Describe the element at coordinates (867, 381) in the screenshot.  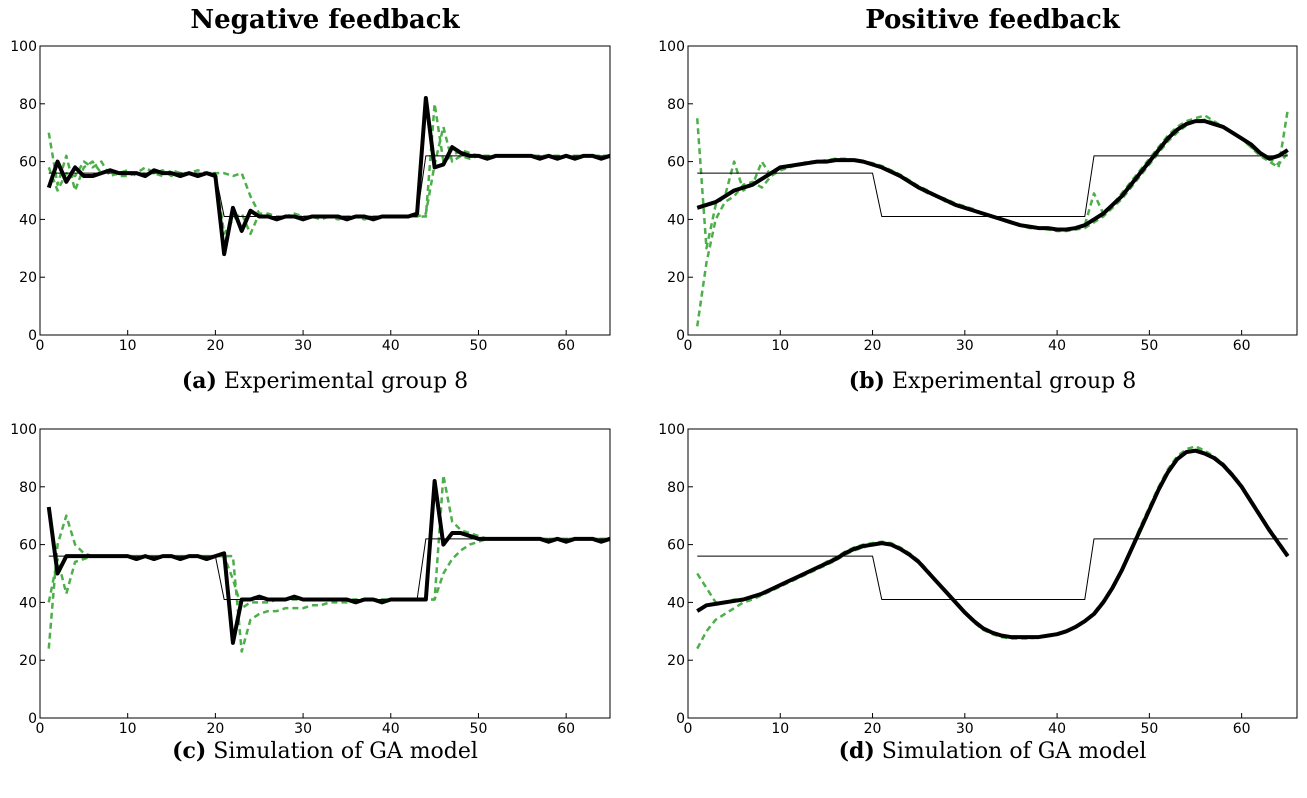
I see `caption-label: (b)` at that location.